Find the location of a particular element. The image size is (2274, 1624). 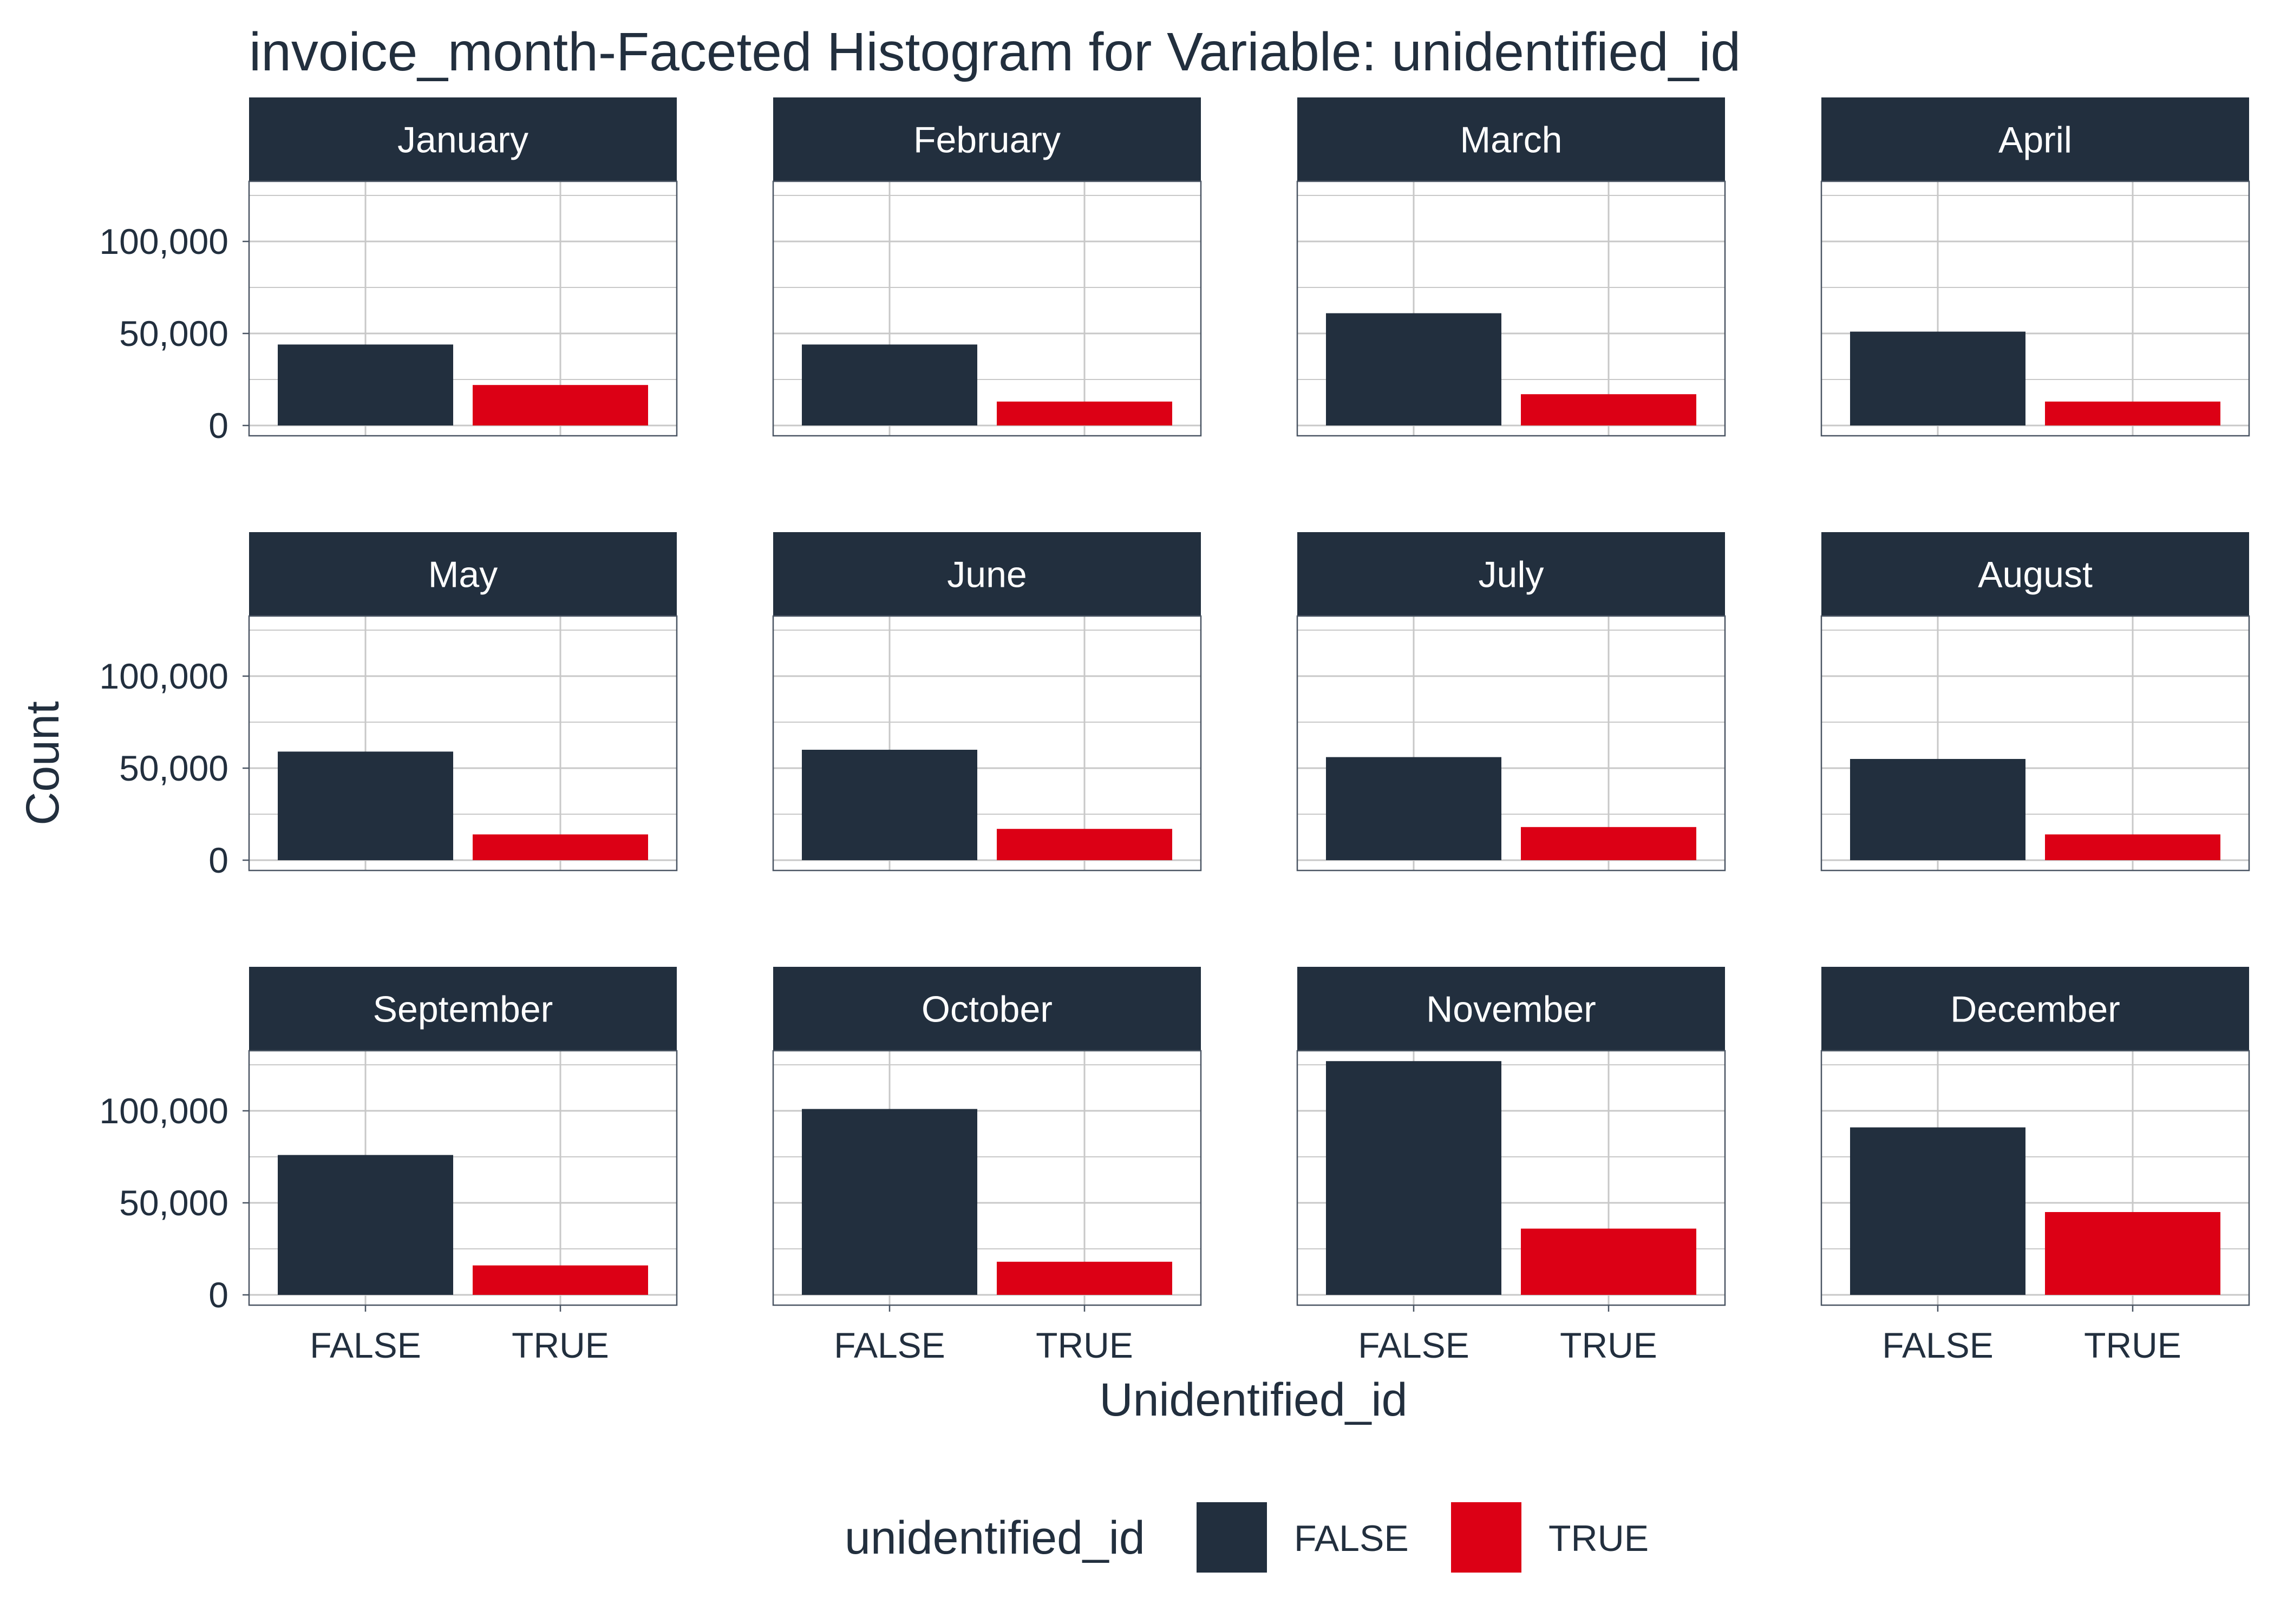

bar-november-false is located at coordinates (1414, 1178).